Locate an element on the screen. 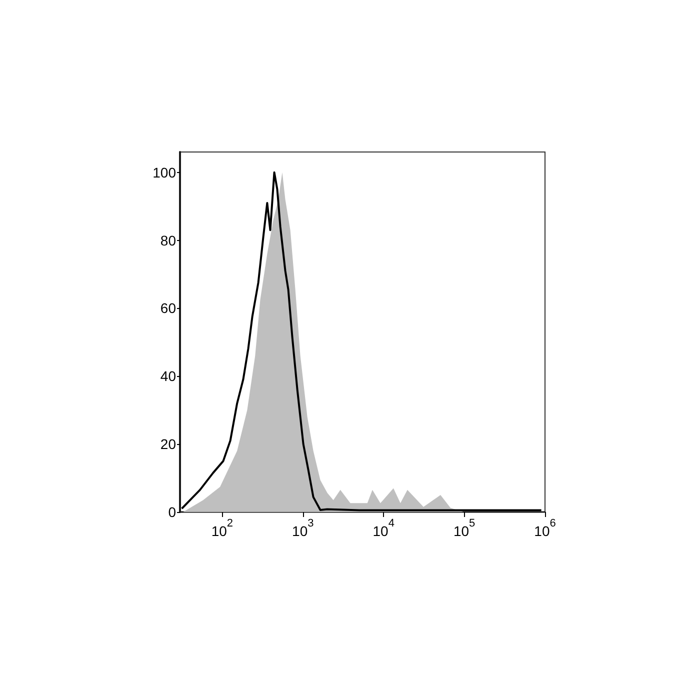 The image size is (700, 700). y-tick-label: 60 is located at coordinates (168, 308).